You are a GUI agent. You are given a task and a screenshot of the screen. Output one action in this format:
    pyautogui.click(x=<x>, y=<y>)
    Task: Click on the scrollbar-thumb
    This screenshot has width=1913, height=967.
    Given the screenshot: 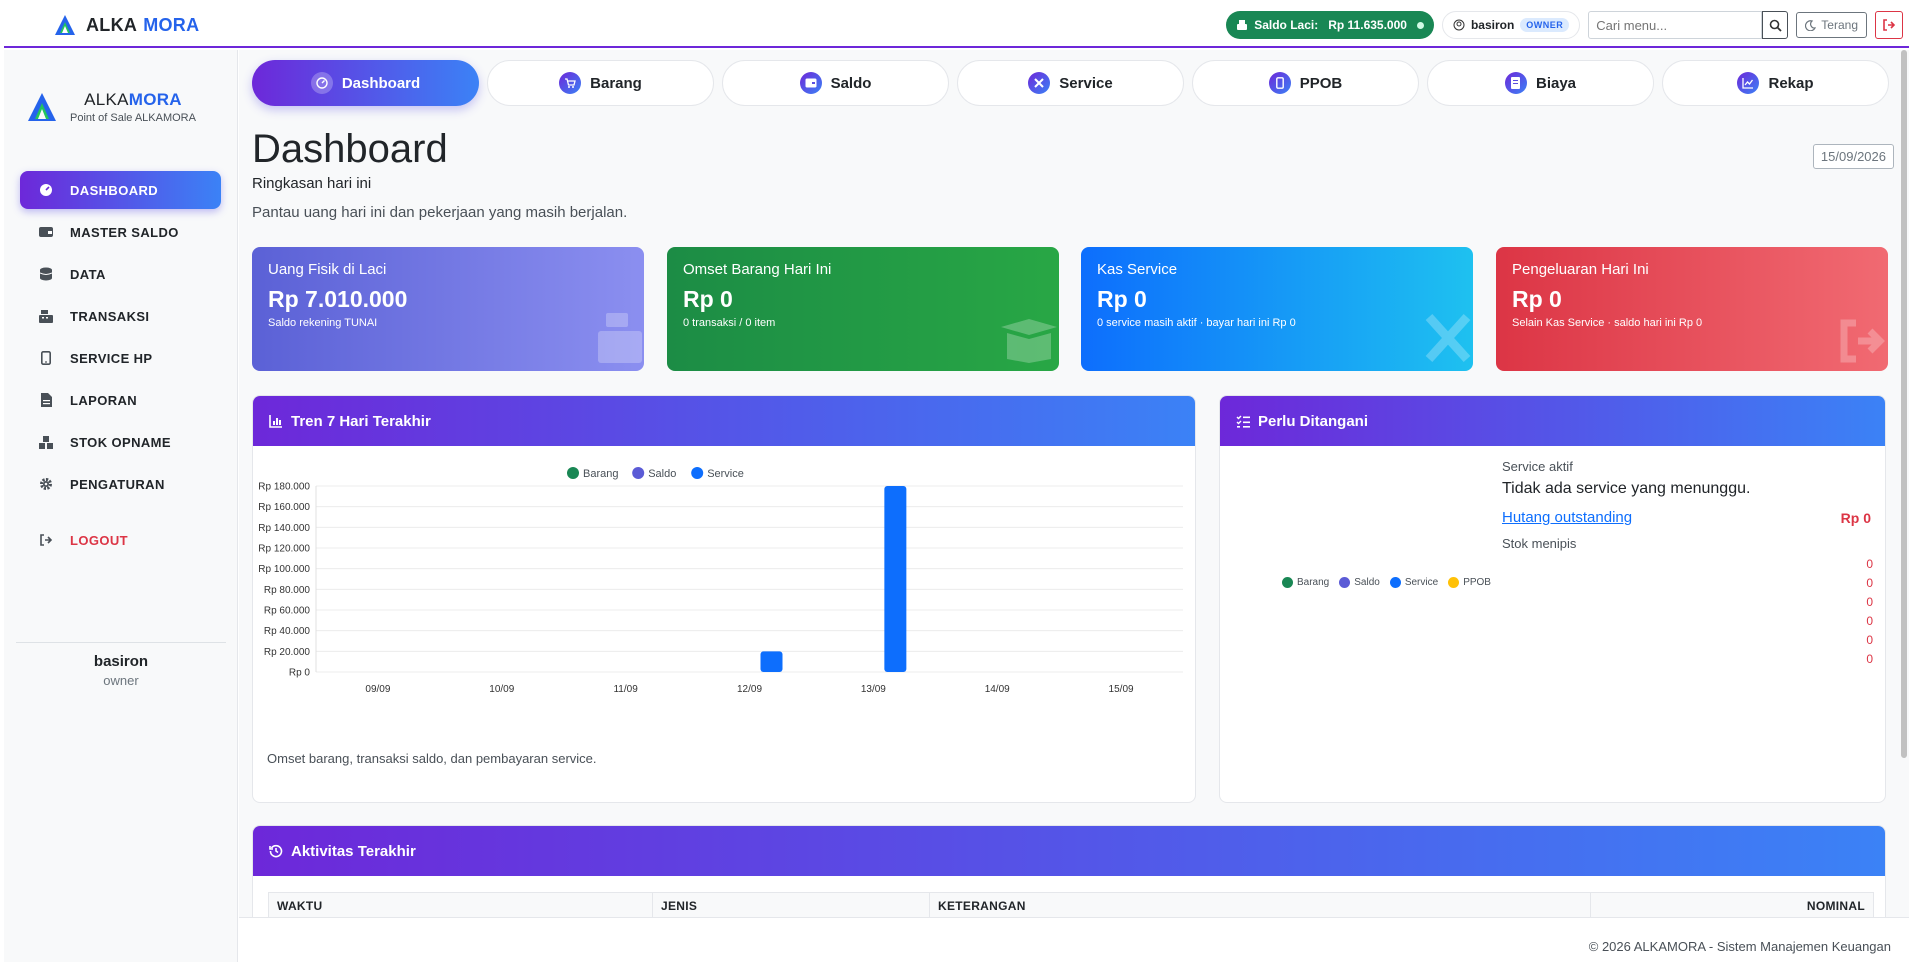 What is the action you would take?
    pyautogui.click(x=1904, y=404)
    